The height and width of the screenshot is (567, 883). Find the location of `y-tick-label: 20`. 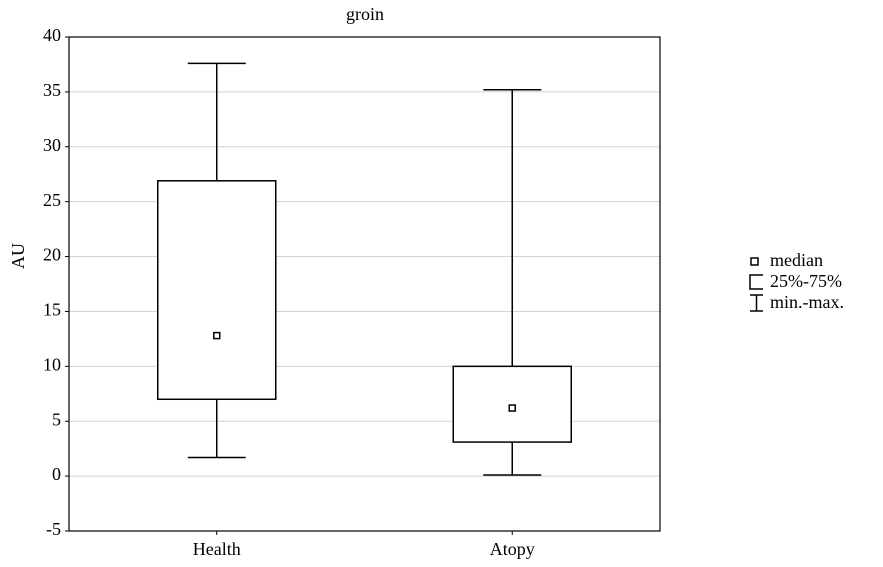

y-tick-label: 20 is located at coordinates (52, 255).